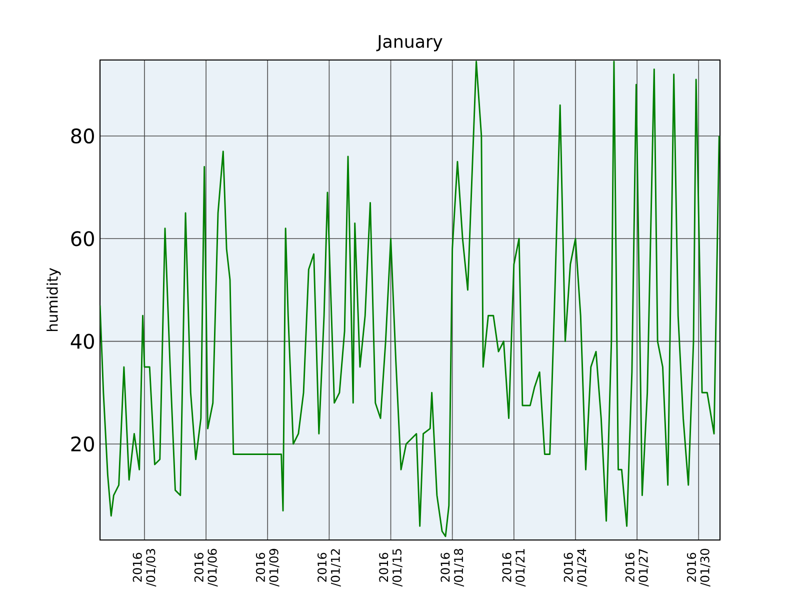  Describe the element at coordinates (82, 444) in the screenshot. I see `y-tick-label: 20` at that location.